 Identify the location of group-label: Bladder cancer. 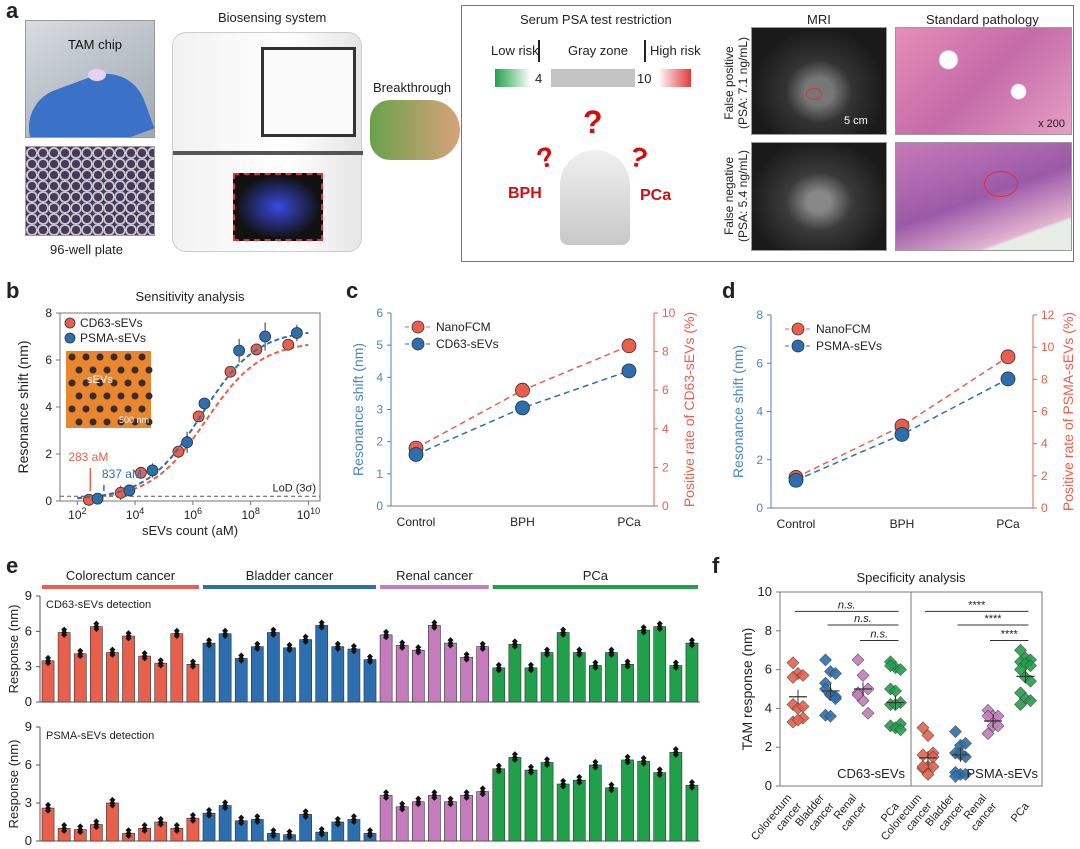
(290, 575).